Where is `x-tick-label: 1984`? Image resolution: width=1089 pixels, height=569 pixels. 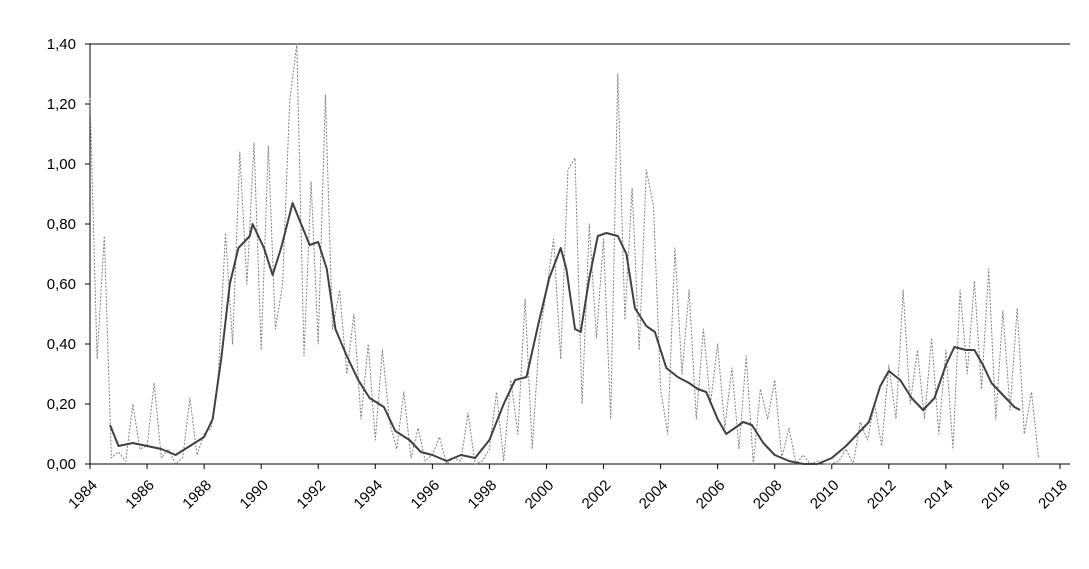
x-tick-label: 1984 is located at coordinates (83, 495).